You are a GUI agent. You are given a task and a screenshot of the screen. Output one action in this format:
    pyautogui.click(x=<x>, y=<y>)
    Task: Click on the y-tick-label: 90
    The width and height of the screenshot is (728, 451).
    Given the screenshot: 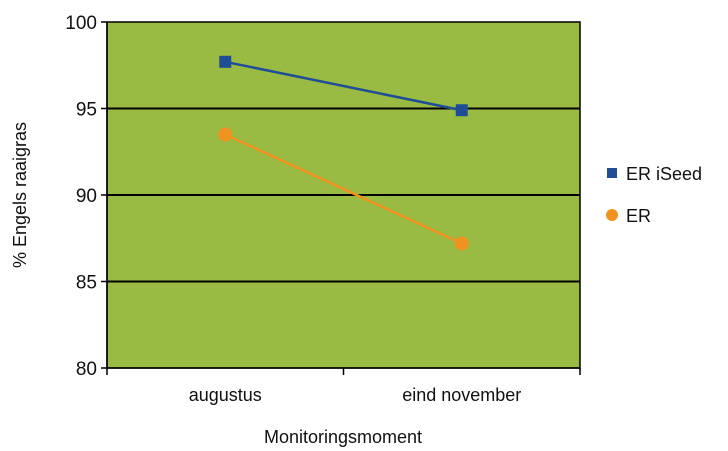 What is the action you would take?
    pyautogui.click(x=86, y=196)
    